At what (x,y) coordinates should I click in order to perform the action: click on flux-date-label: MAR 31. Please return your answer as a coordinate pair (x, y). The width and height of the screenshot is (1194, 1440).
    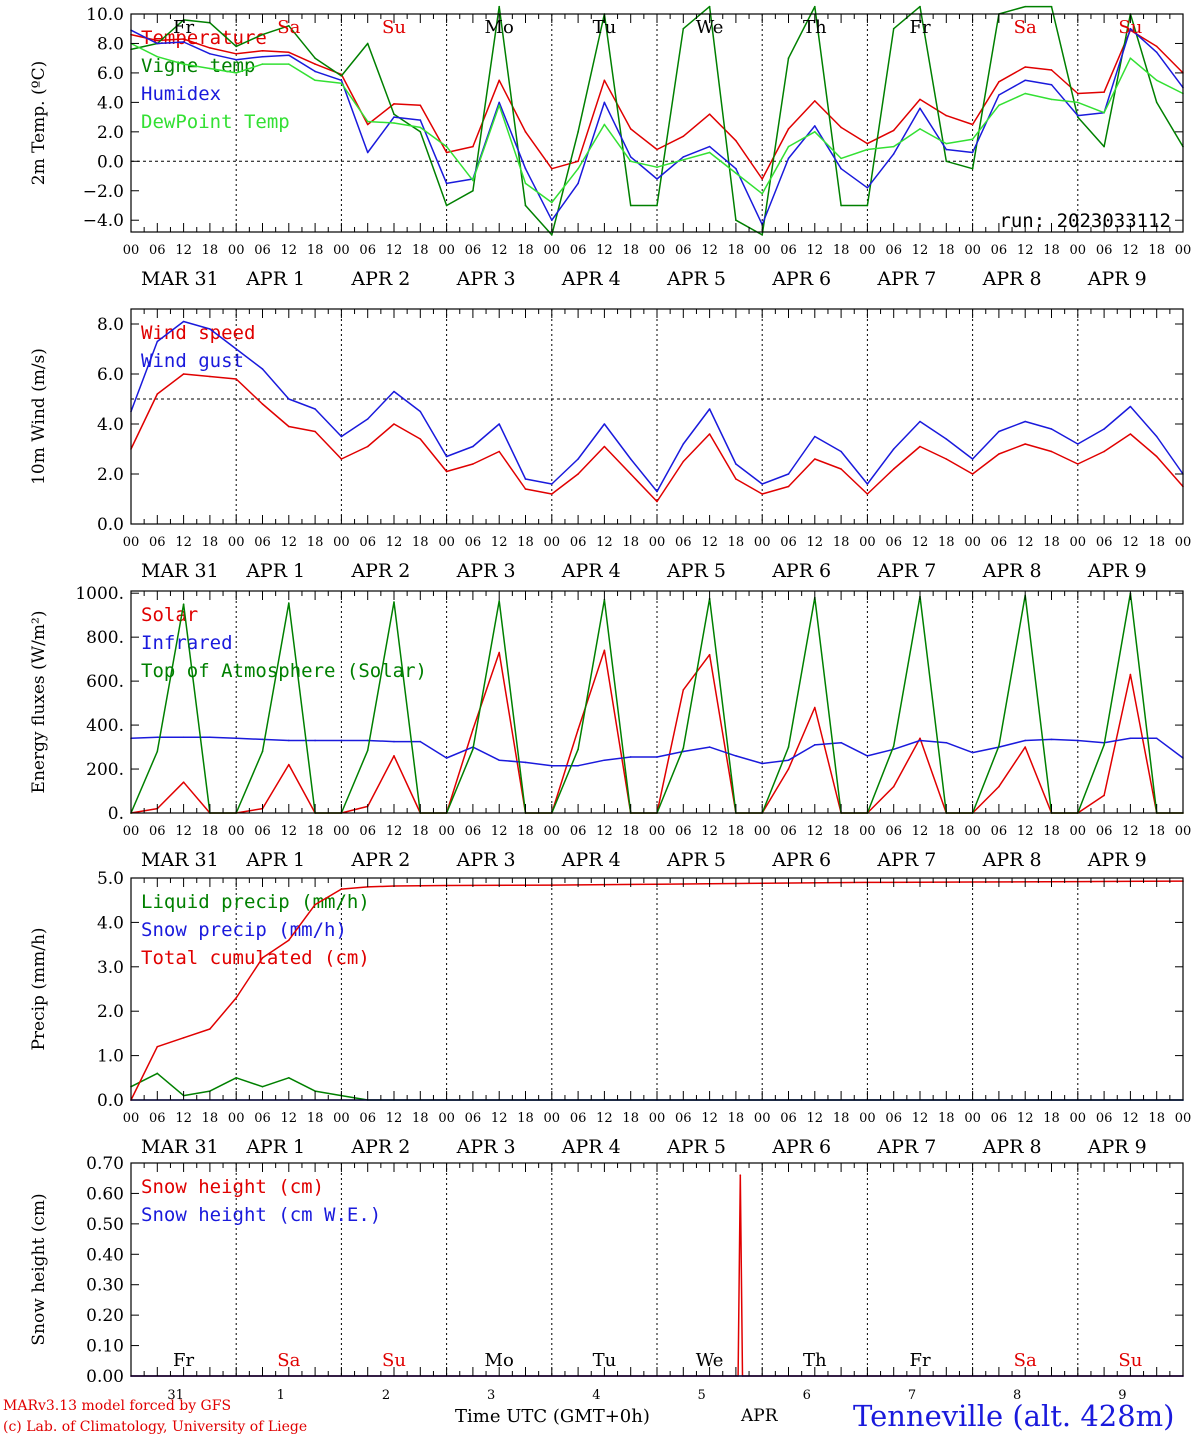
    Looking at the image, I should click on (180, 860).